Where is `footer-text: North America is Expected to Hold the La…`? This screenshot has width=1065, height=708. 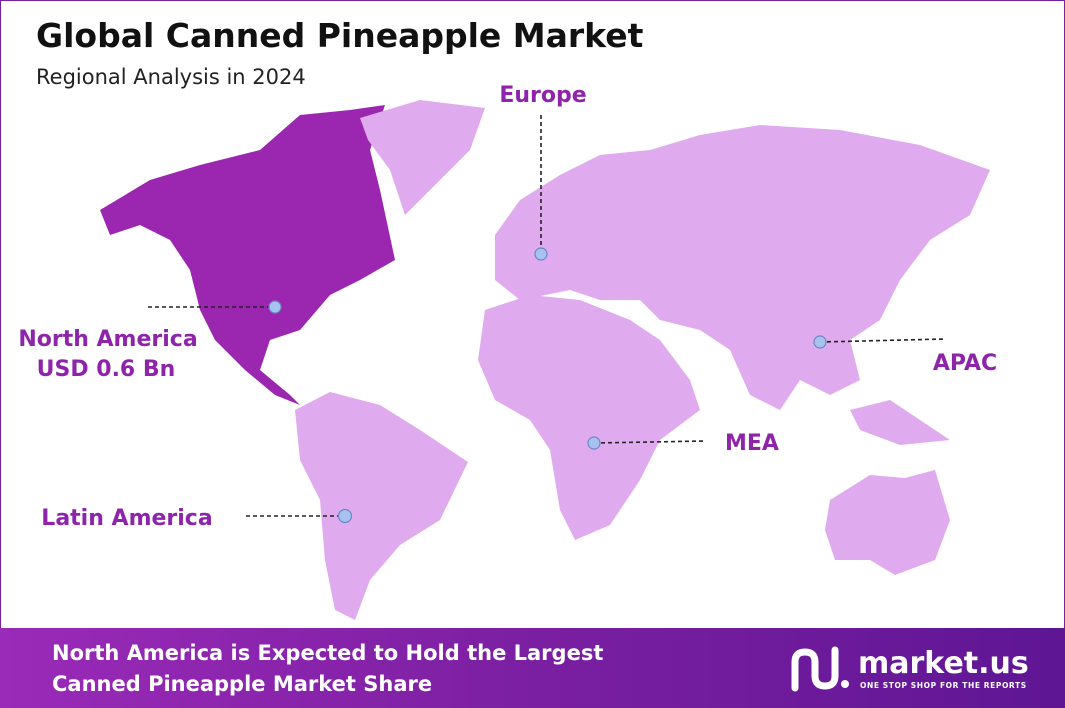 footer-text: North America is Expected to Hold the La… is located at coordinates (327, 653).